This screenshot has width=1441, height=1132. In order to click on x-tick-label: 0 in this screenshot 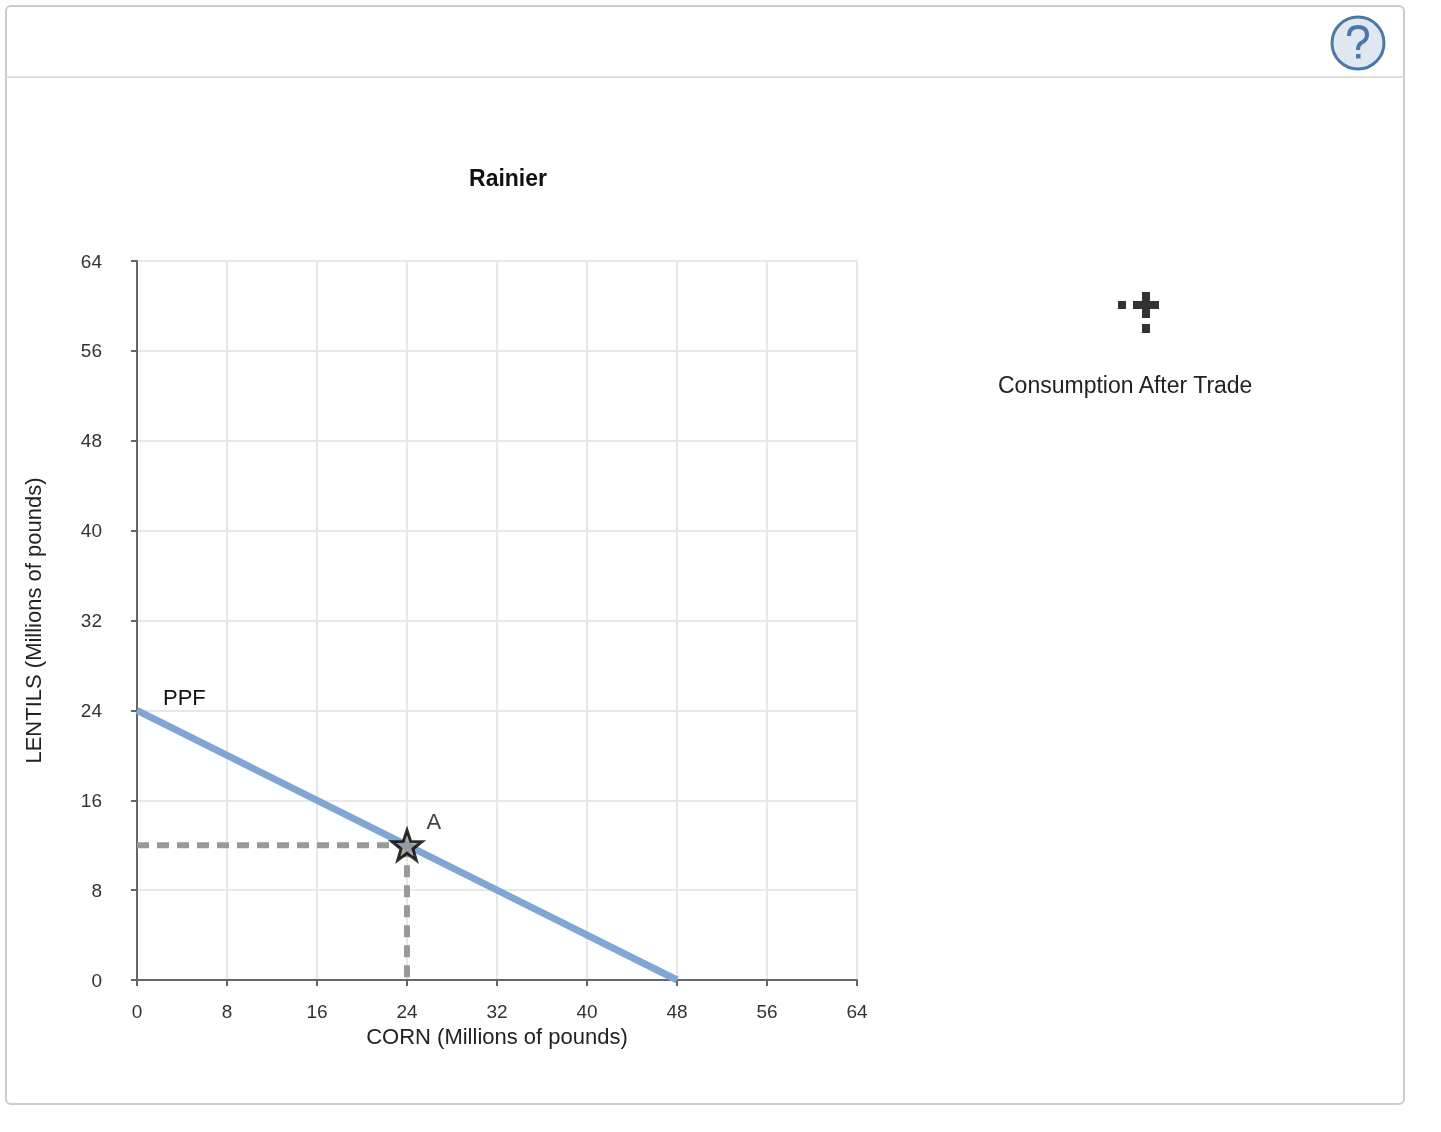, I will do `click(137, 1011)`.